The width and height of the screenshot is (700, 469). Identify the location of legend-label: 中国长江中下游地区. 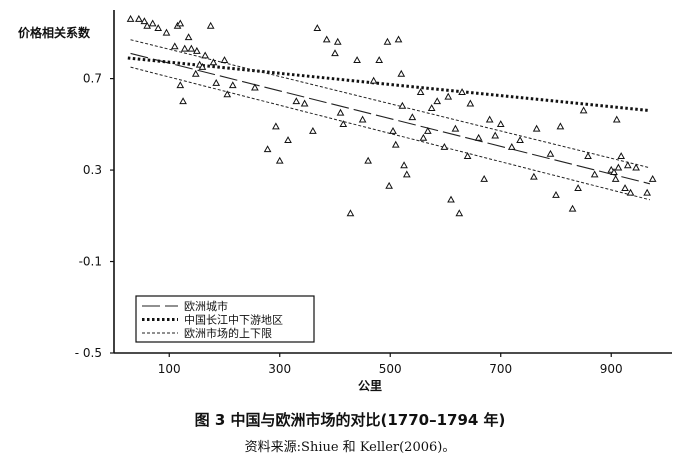
(233, 320).